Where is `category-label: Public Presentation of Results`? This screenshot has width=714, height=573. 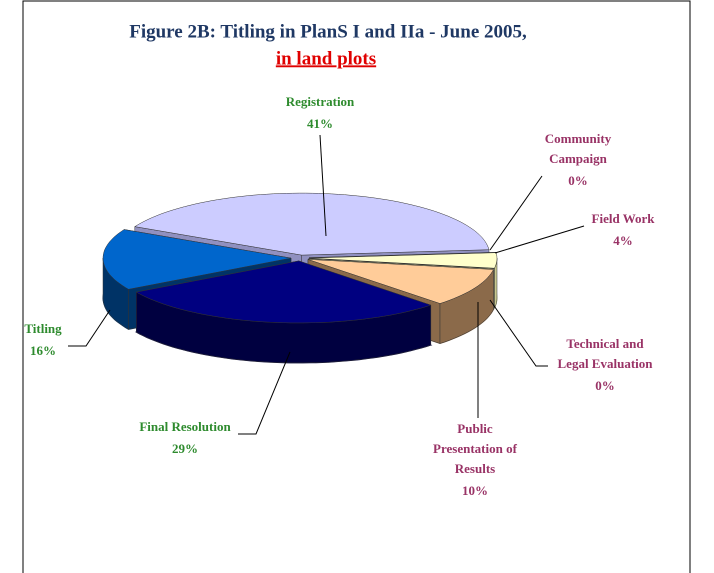
category-label: Public Presentation of Results is located at coordinates (475, 448).